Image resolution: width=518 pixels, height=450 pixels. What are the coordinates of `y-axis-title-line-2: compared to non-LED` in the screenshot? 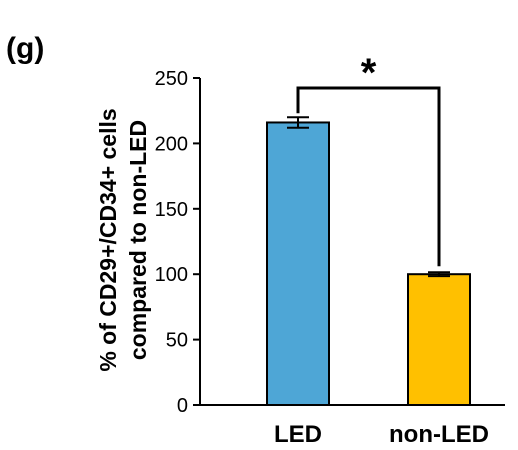 It's located at (138, 240).